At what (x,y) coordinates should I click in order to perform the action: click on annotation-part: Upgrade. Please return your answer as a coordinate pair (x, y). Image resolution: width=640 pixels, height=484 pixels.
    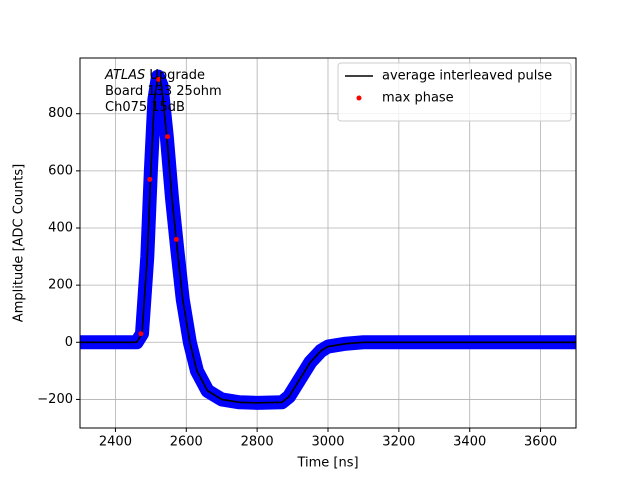
    Looking at the image, I should click on (175, 75).